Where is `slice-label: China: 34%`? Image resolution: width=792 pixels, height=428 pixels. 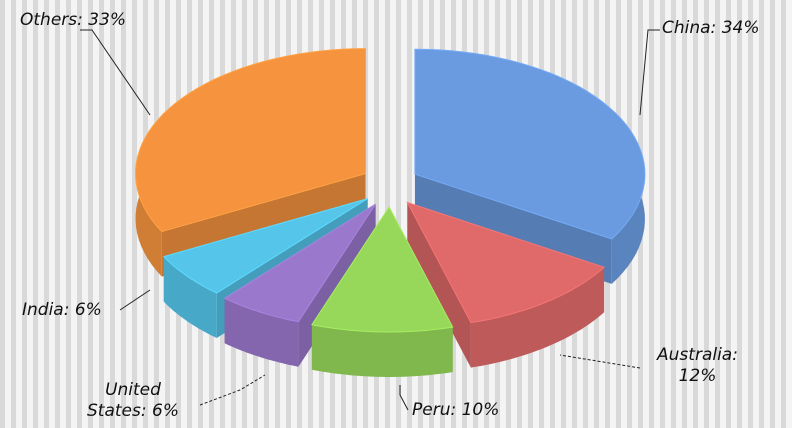 slice-label: China: 34% is located at coordinates (711, 28).